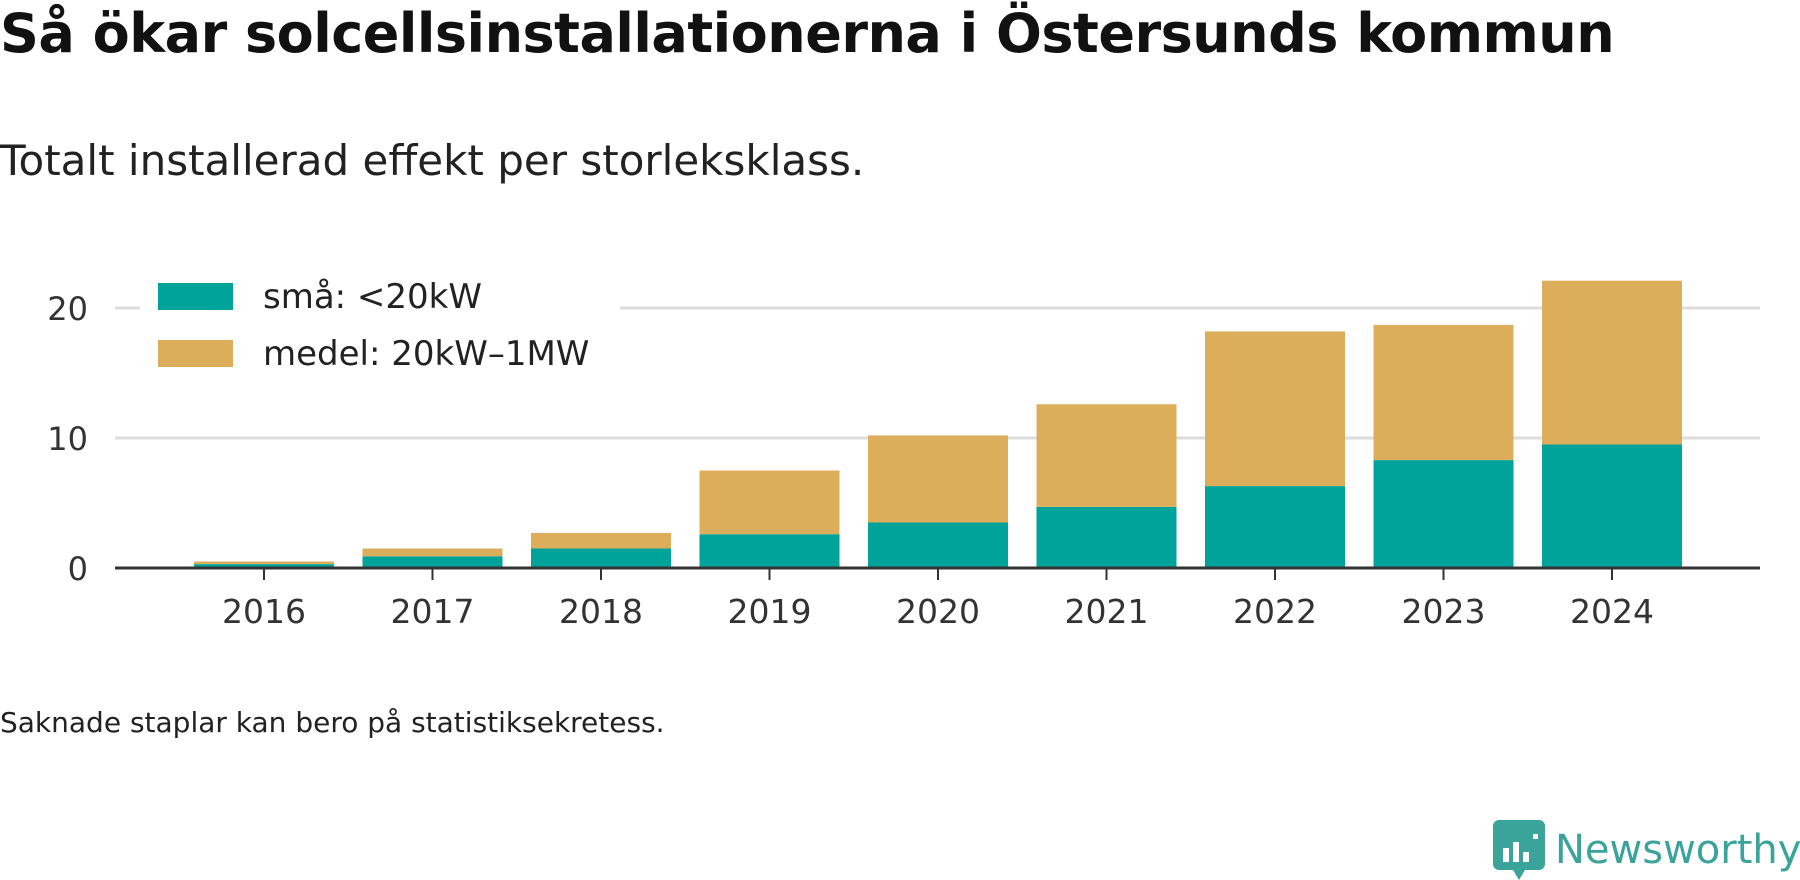 The height and width of the screenshot is (880, 1800). I want to click on x-tick-label: 2019, so click(770, 611).